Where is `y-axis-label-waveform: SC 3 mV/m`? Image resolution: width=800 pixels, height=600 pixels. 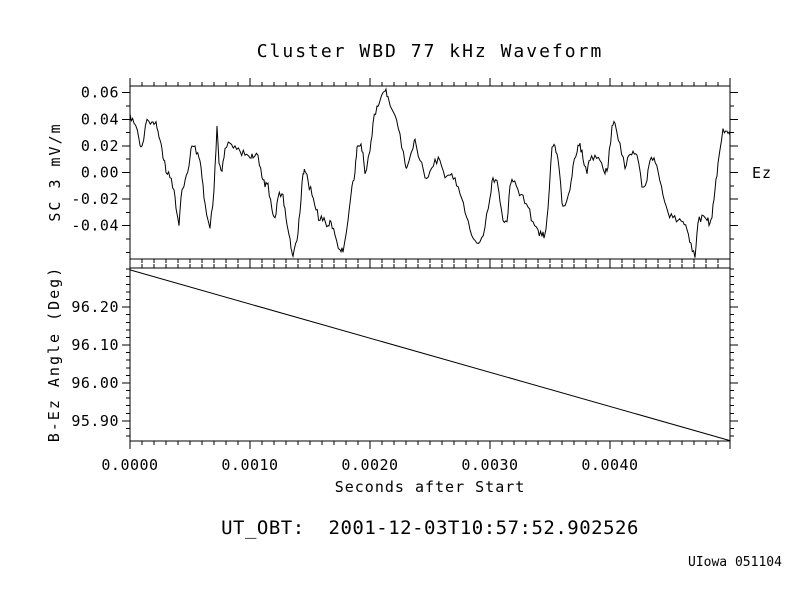 y-axis-label-waveform: SC 3 mV/m is located at coordinates (55, 172).